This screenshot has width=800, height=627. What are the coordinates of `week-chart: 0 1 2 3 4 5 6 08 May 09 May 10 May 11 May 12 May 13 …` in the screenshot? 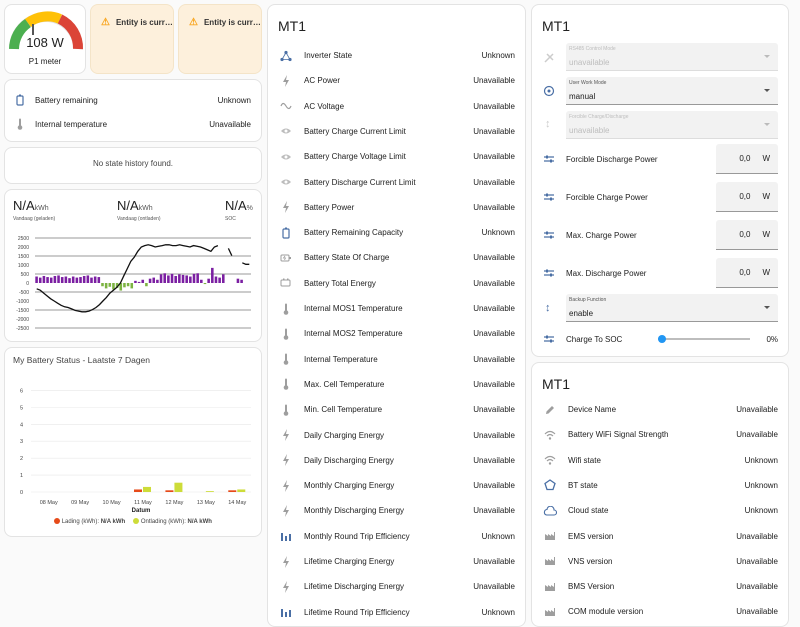 It's located at (135, 451).